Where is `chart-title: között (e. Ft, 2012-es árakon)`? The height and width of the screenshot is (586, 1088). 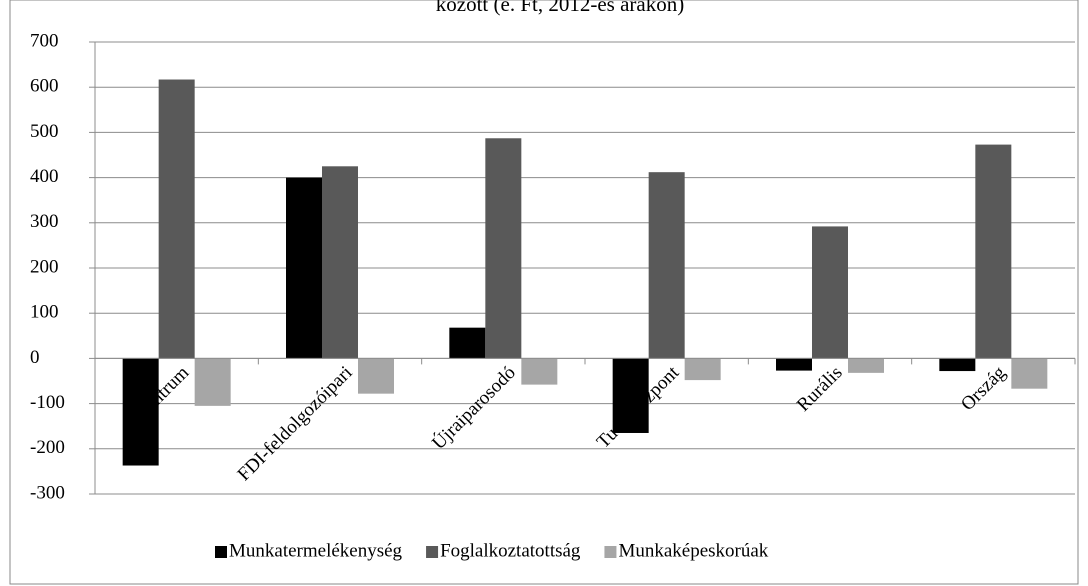 chart-title: között (e. Ft, 2012-es árakon) is located at coordinates (560, 8).